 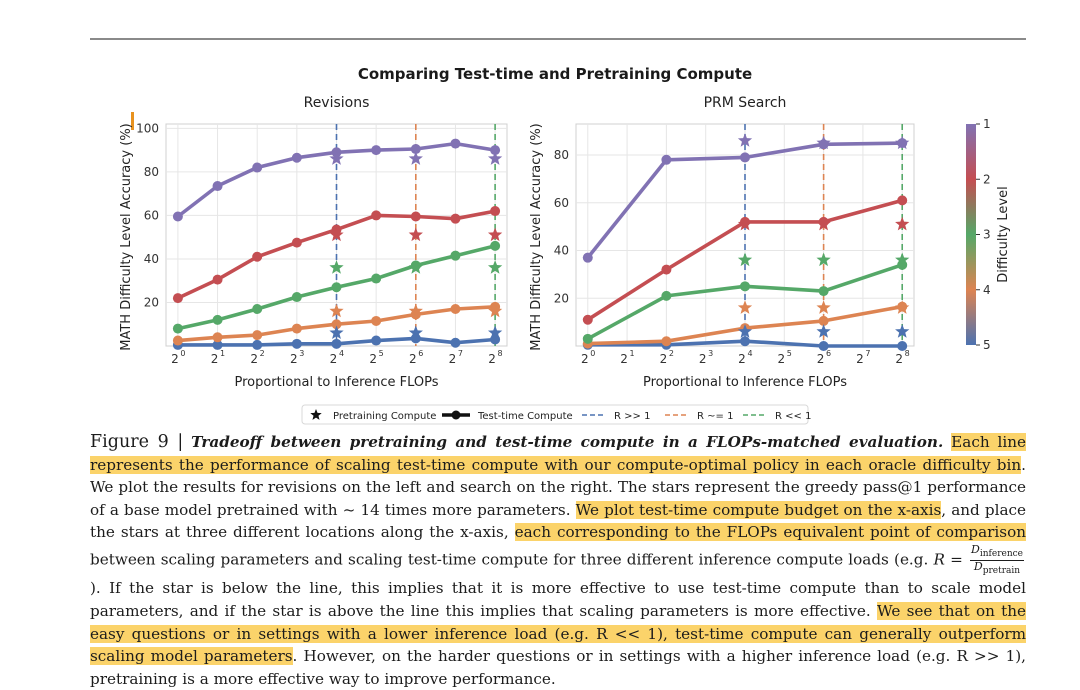 I want to click on colorbar-gradient, so click(x=971, y=234).